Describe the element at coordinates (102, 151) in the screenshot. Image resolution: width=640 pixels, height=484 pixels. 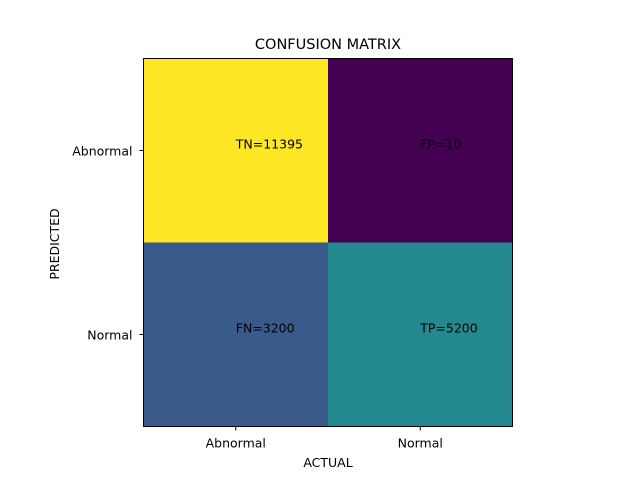
I see `y-tick-label: Abnormal` at that location.